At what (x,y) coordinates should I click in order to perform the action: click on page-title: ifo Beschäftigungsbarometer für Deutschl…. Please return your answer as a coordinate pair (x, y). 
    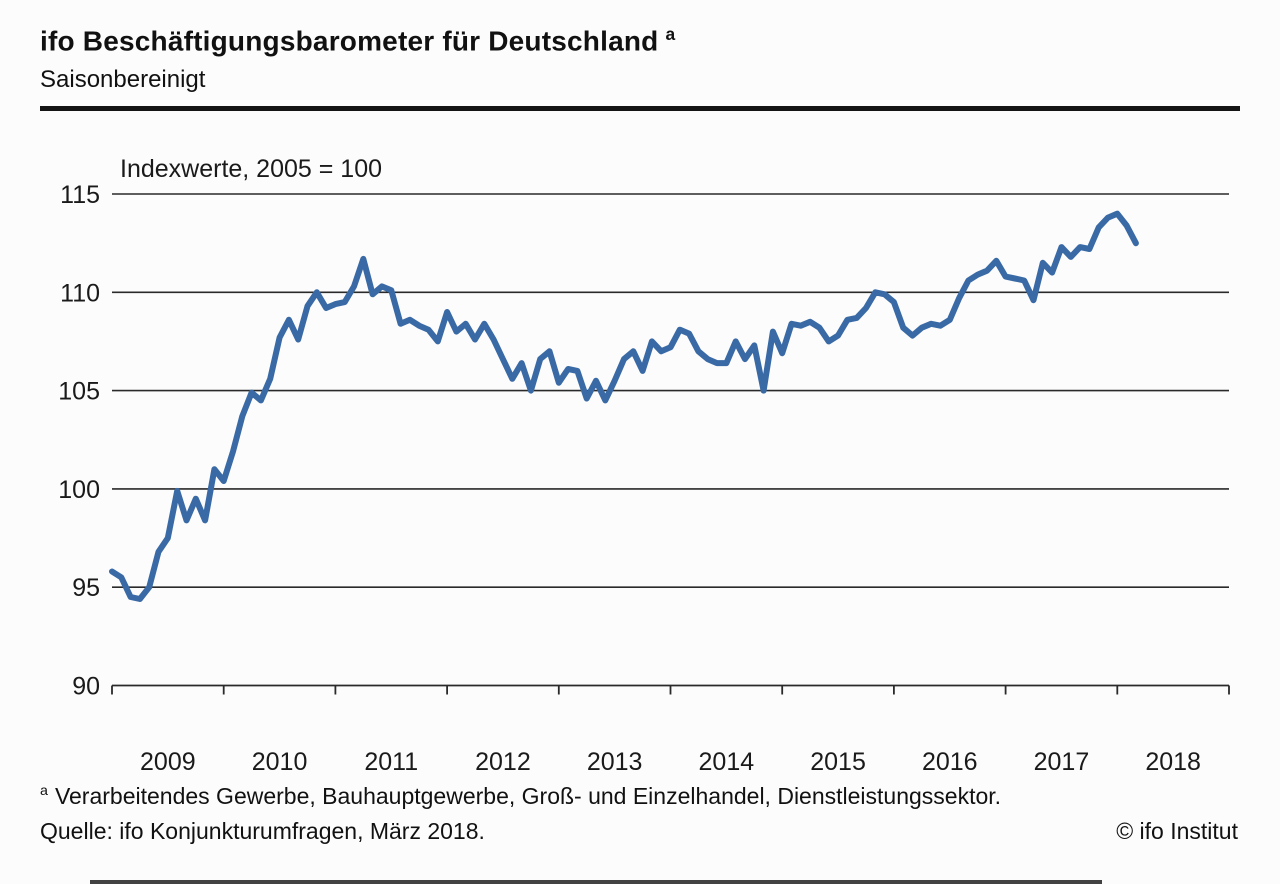
    Looking at the image, I should click on (357, 40).